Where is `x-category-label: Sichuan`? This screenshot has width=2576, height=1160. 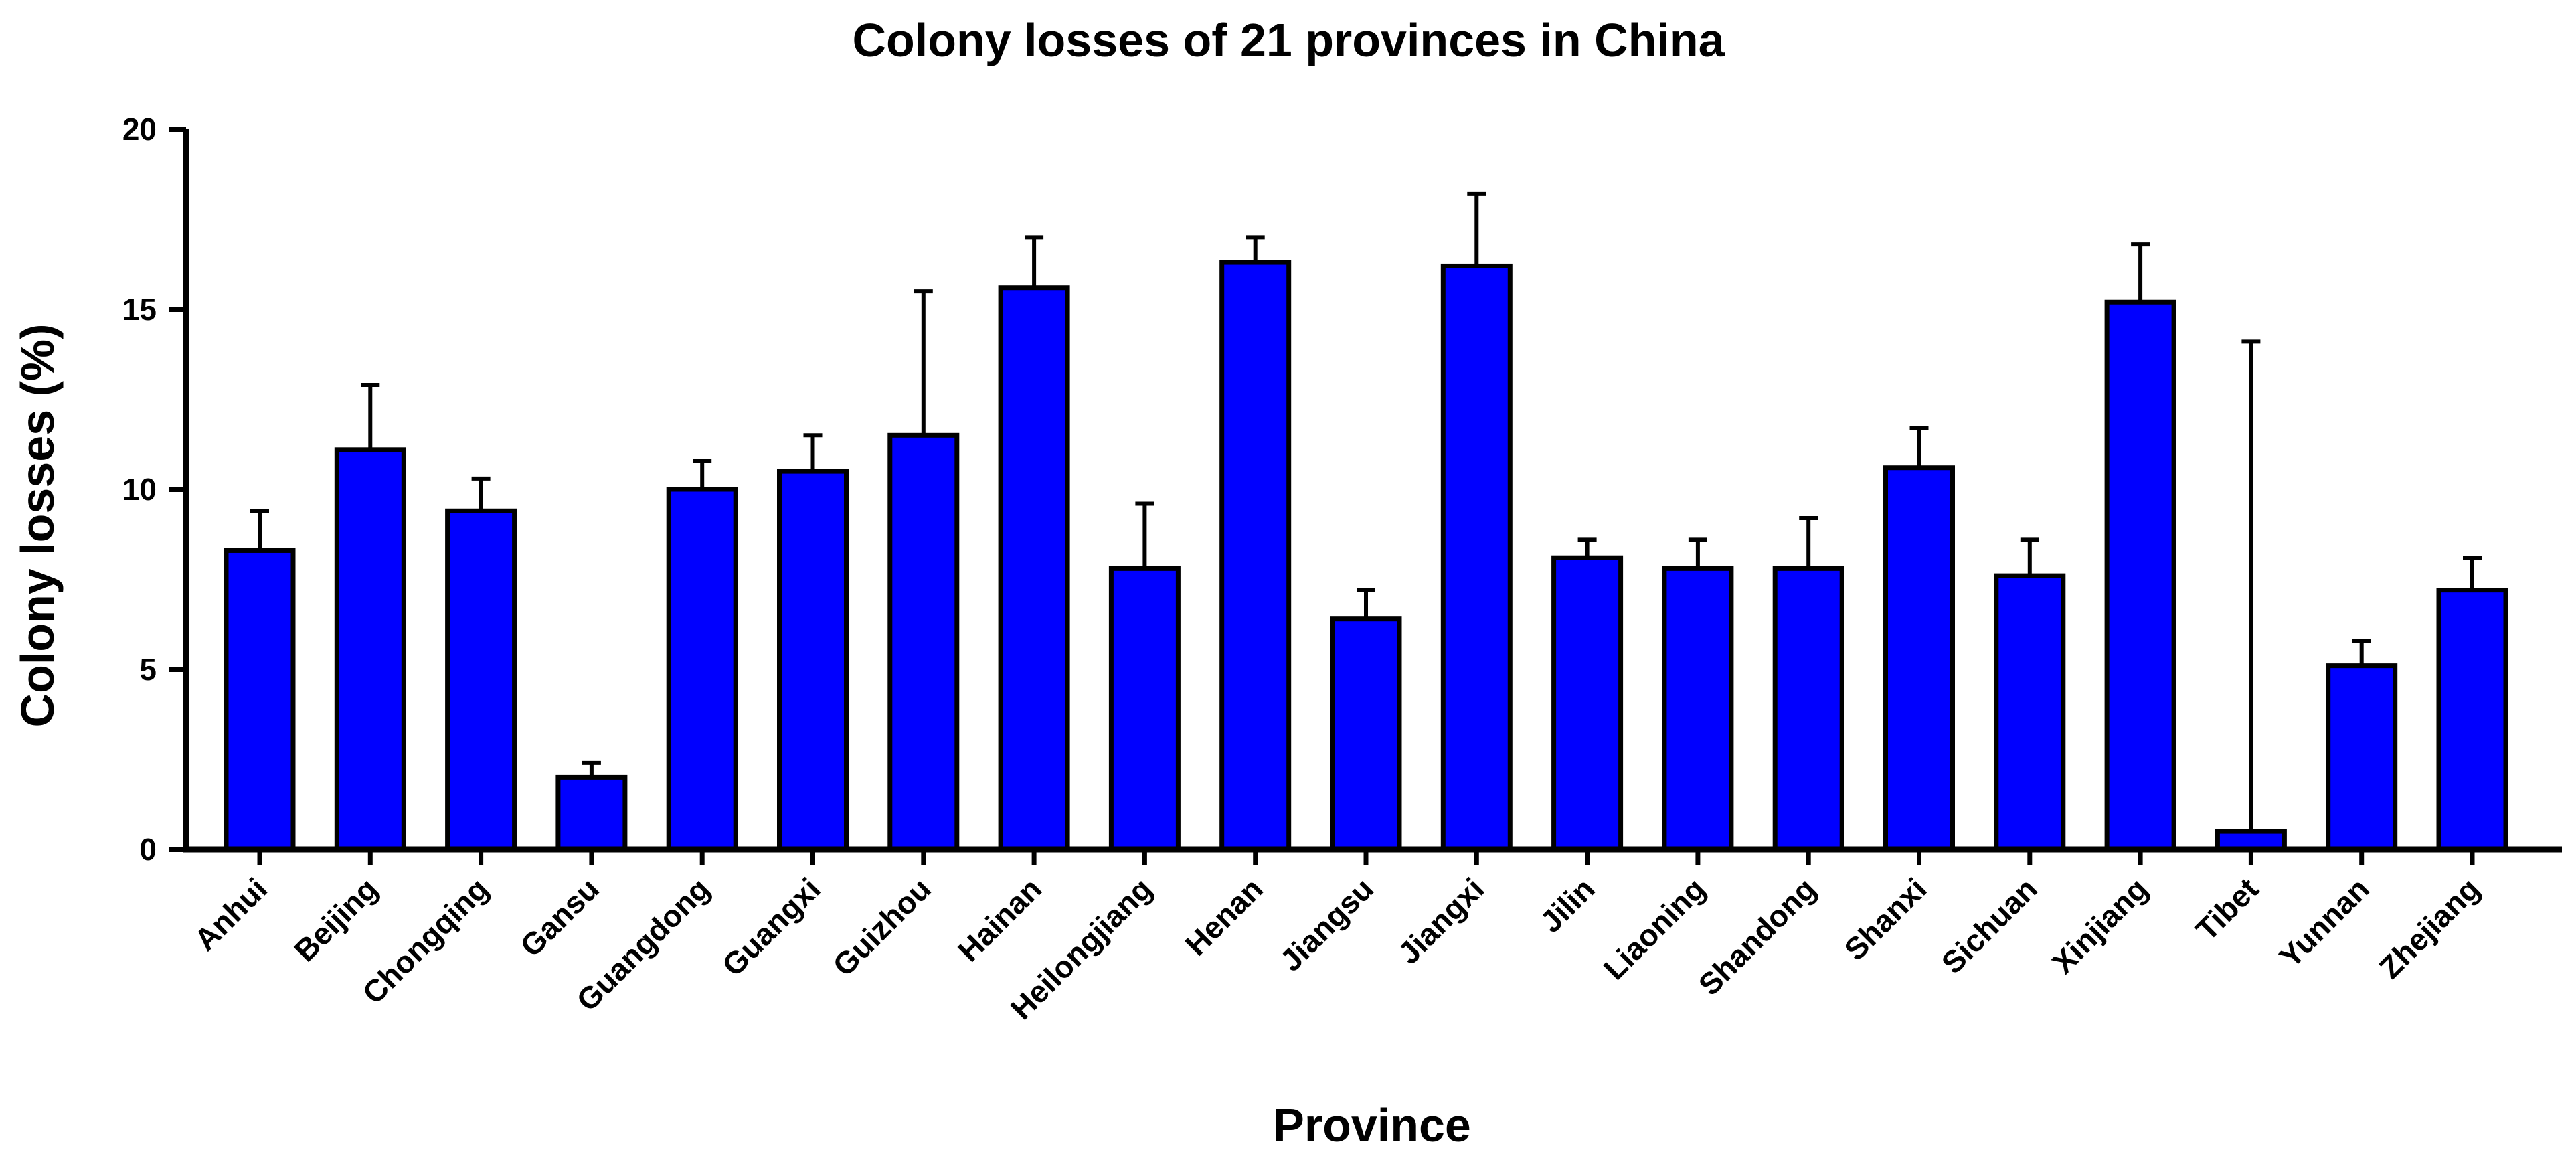
x-category-label: Sichuan is located at coordinates (1989, 926).